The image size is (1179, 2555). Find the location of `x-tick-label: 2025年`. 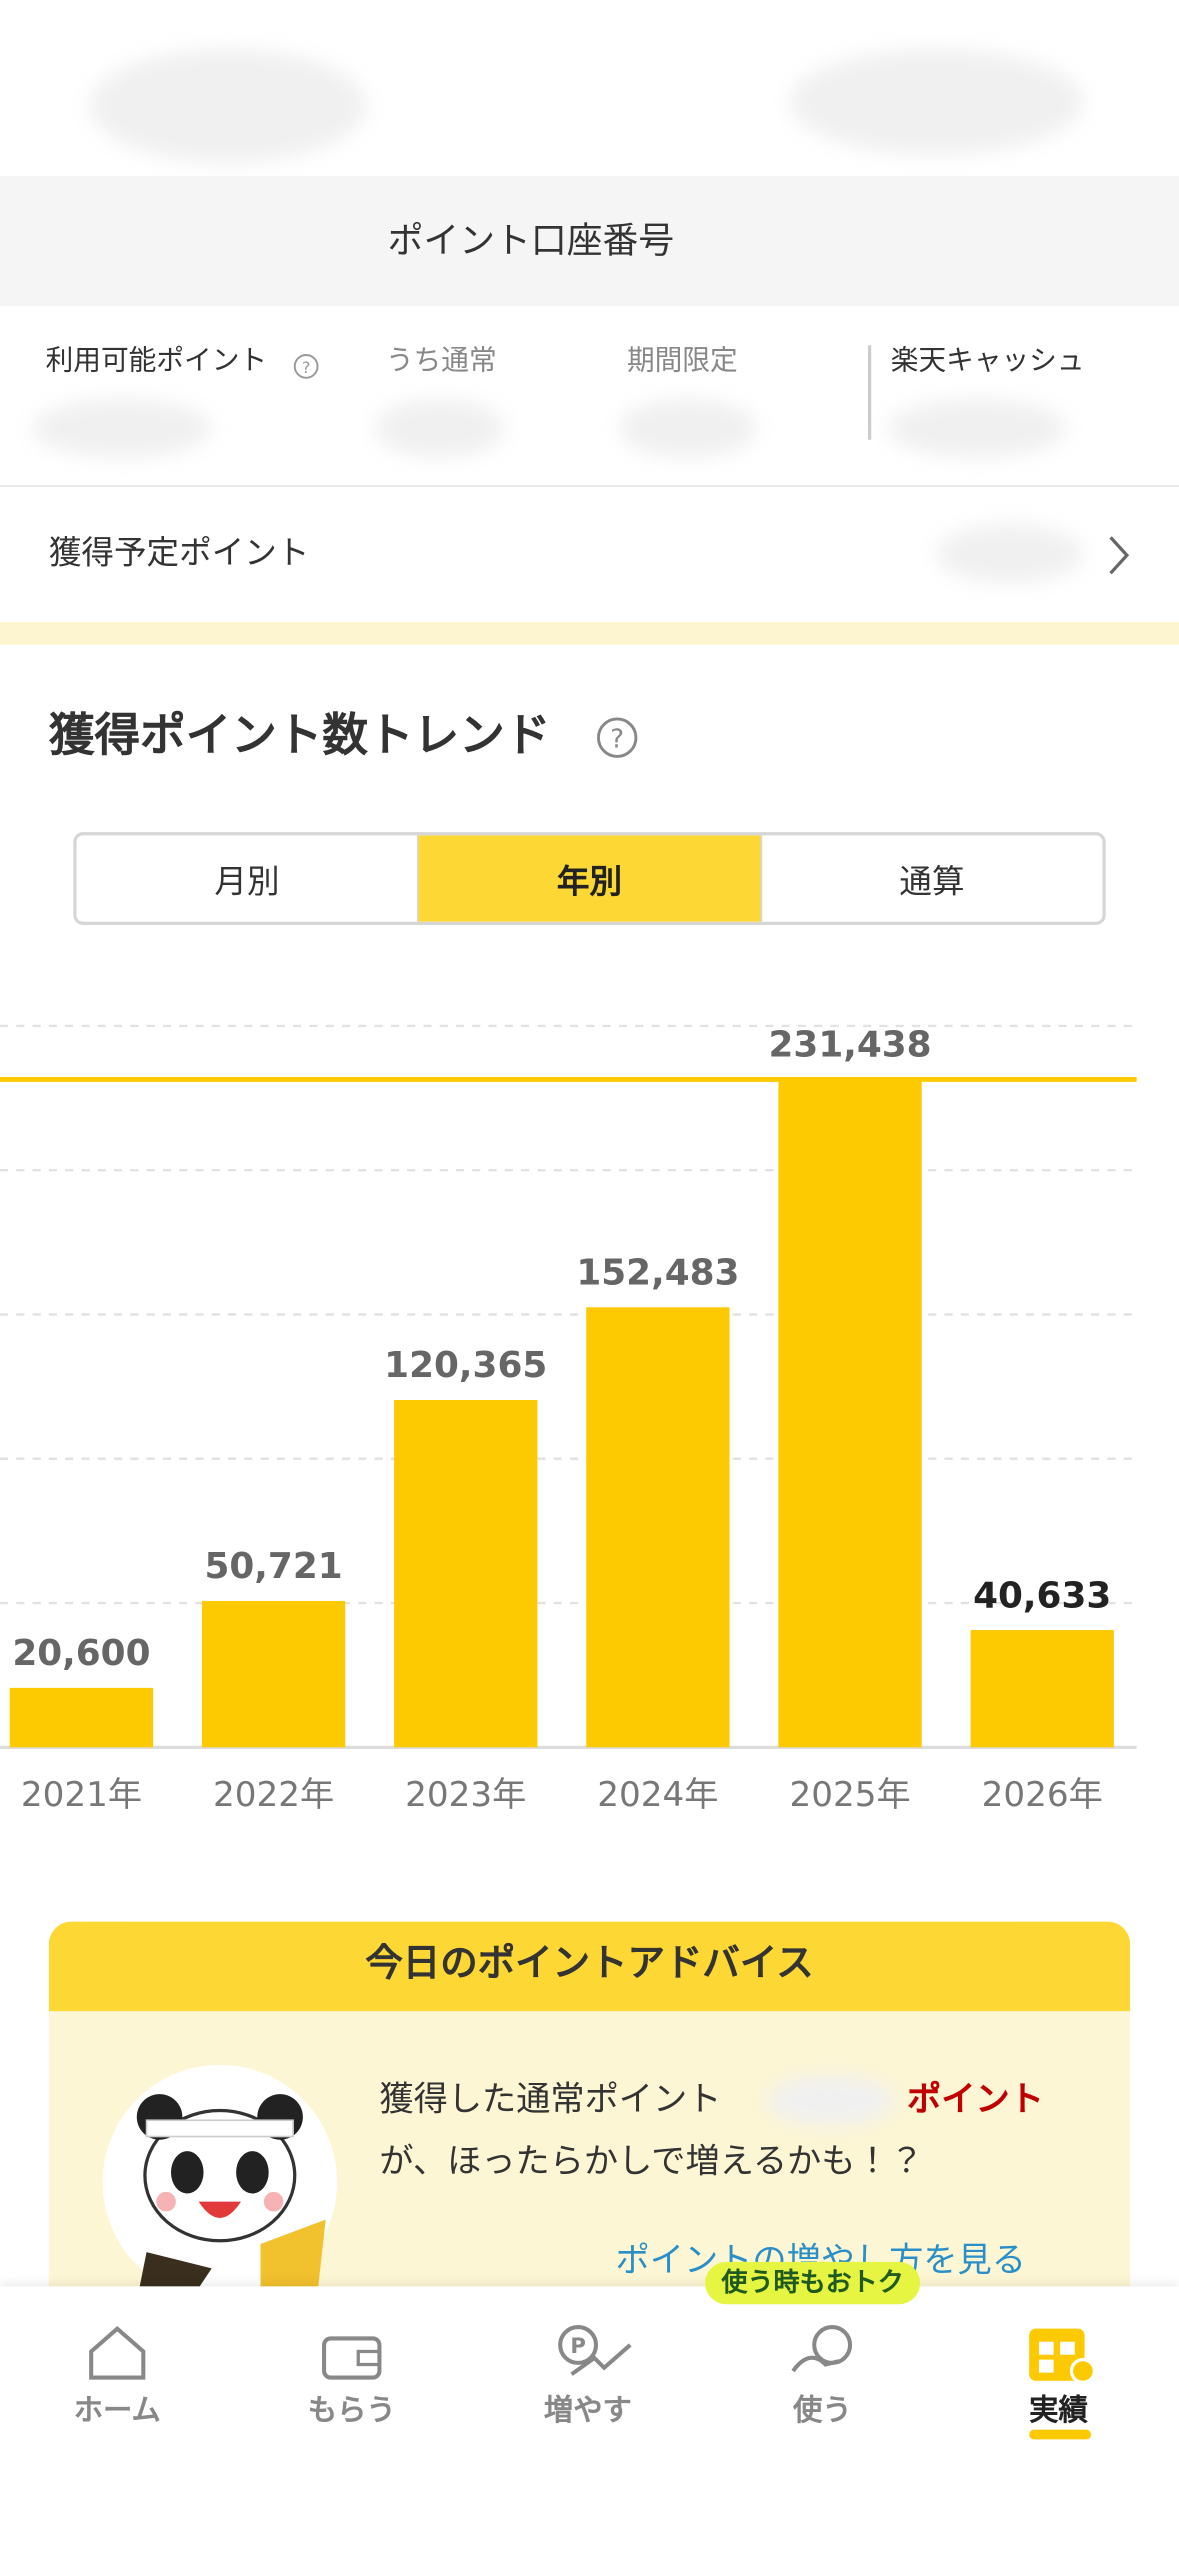

x-tick-label: 2025年 is located at coordinates (849, 1795).